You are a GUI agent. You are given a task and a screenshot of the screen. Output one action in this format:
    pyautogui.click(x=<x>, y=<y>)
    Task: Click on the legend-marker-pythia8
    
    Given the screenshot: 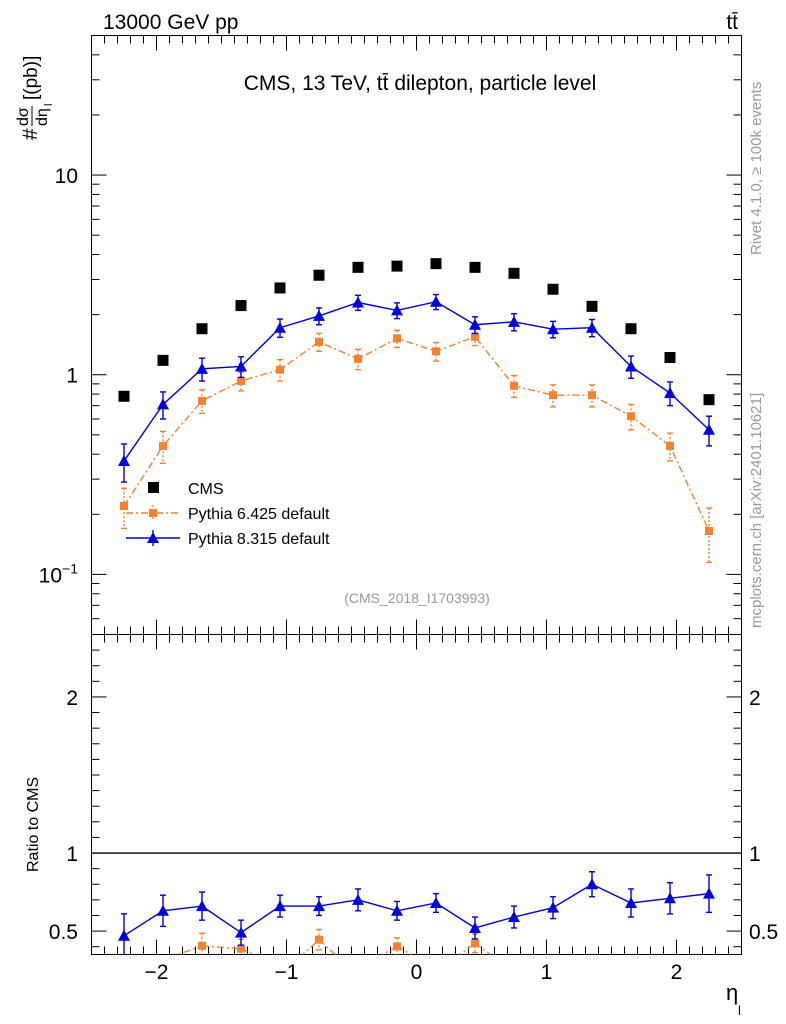 What is the action you would take?
    pyautogui.click(x=153, y=537)
    